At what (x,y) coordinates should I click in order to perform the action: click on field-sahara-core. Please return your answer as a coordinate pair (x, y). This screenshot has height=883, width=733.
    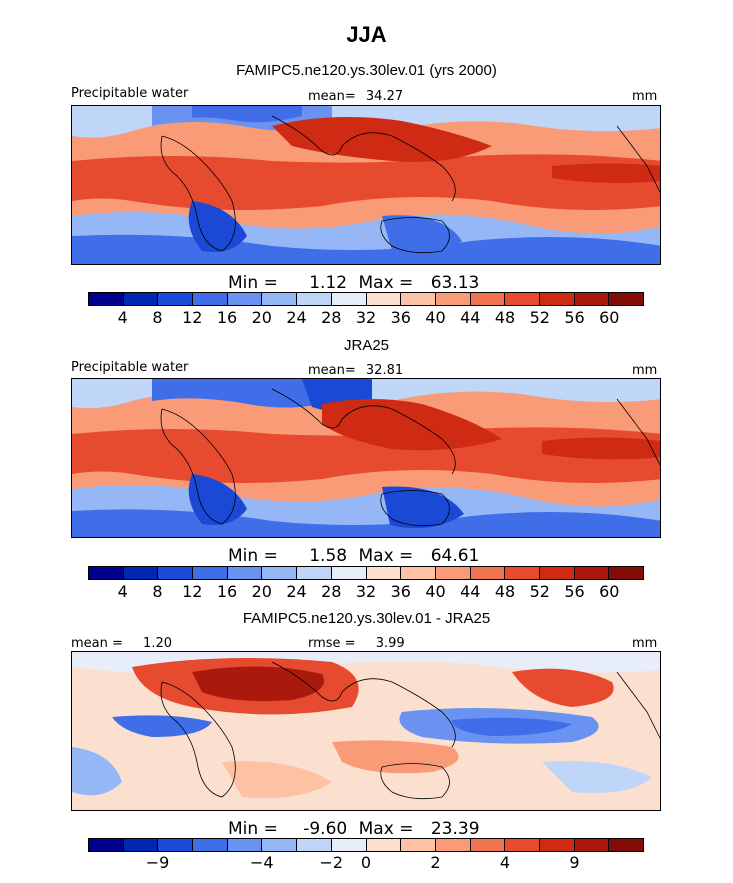
    Looking at the image, I should click on (247, 114).